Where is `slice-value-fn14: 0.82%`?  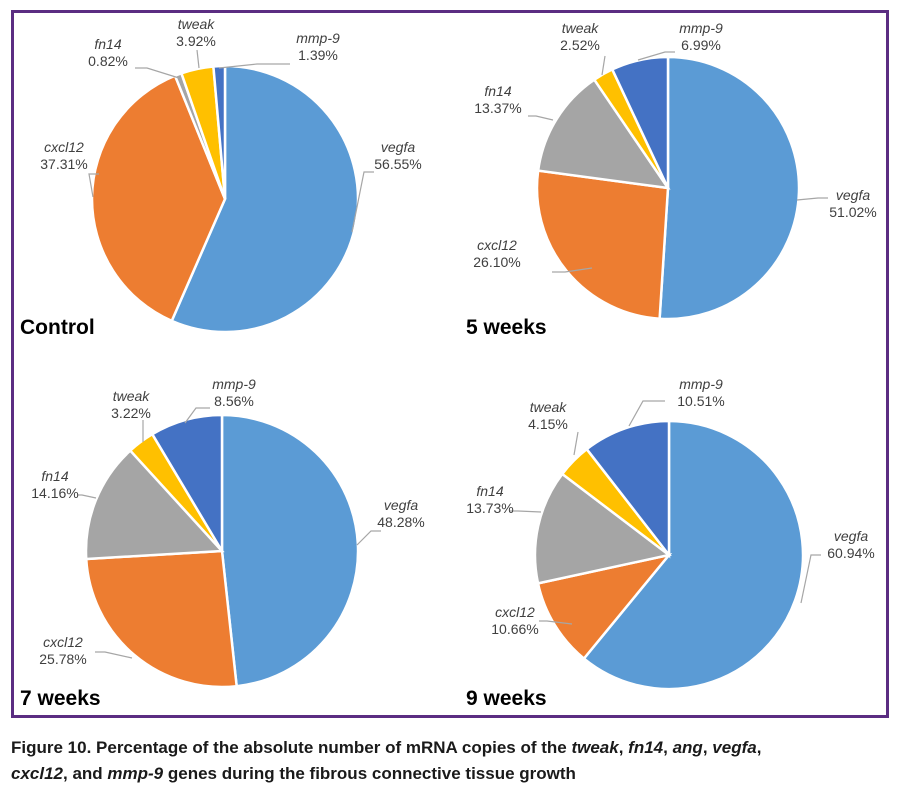
slice-value-fn14: 0.82% is located at coordinates (108, 61).